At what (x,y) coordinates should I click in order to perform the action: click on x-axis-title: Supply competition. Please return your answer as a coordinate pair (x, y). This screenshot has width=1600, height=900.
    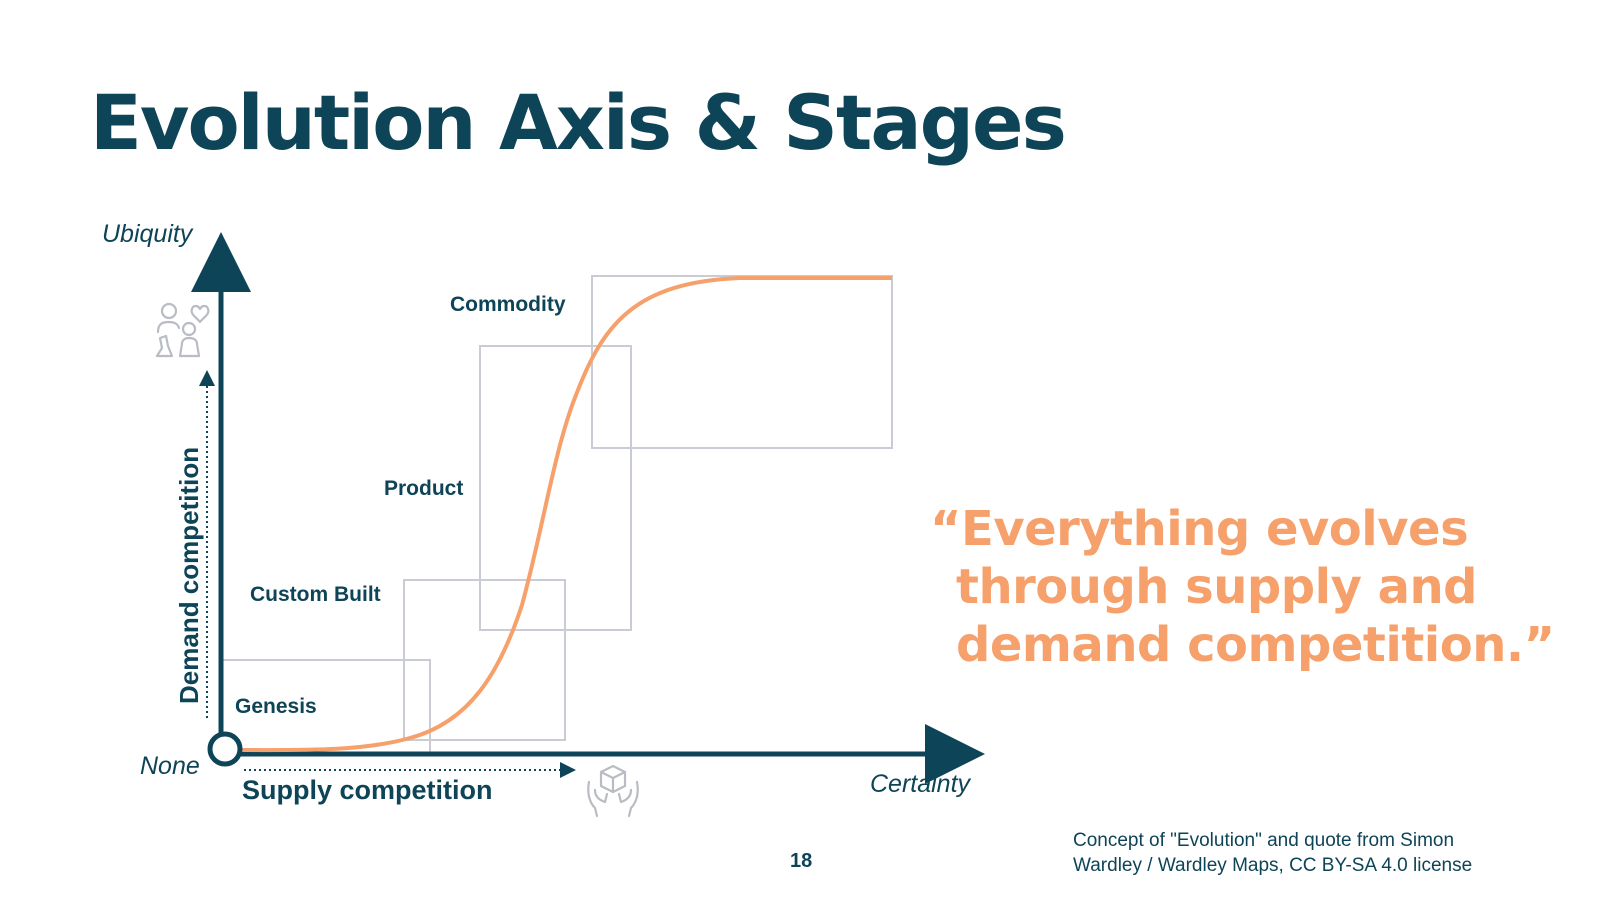
    Looking at the image, I should click on (367, 790).